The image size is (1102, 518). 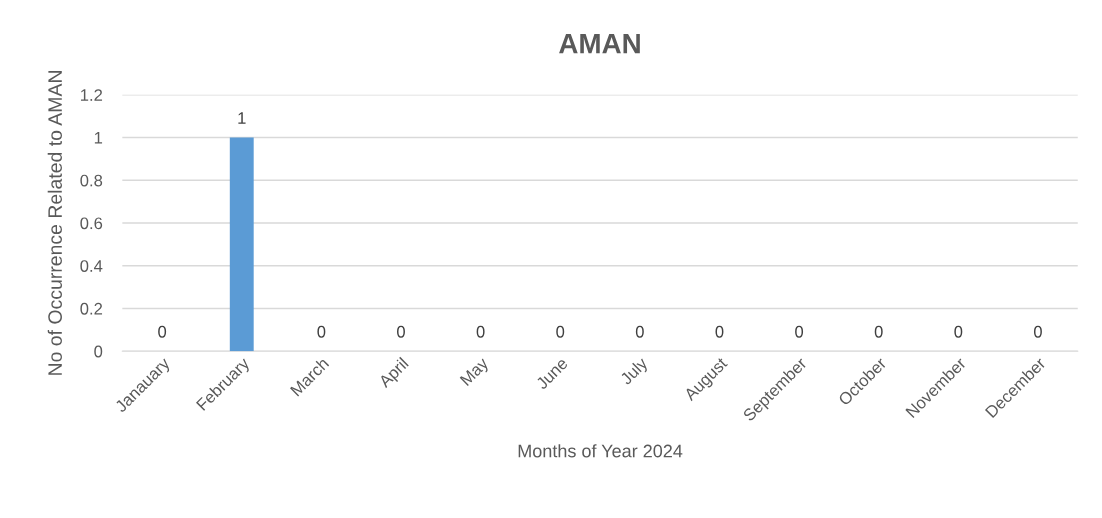 I want to click on chart-title: AMAN, so click(x=599, y=44).